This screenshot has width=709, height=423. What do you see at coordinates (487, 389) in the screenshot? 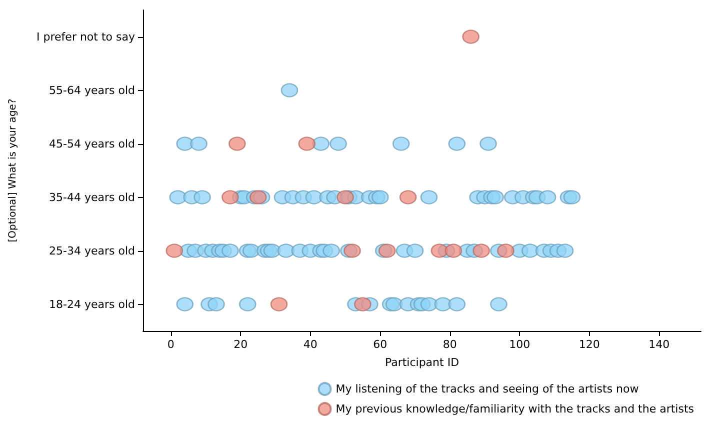
I see `legend-label: My listening of the tracks and seeing of the artists now` at bounding box center [487, 389].